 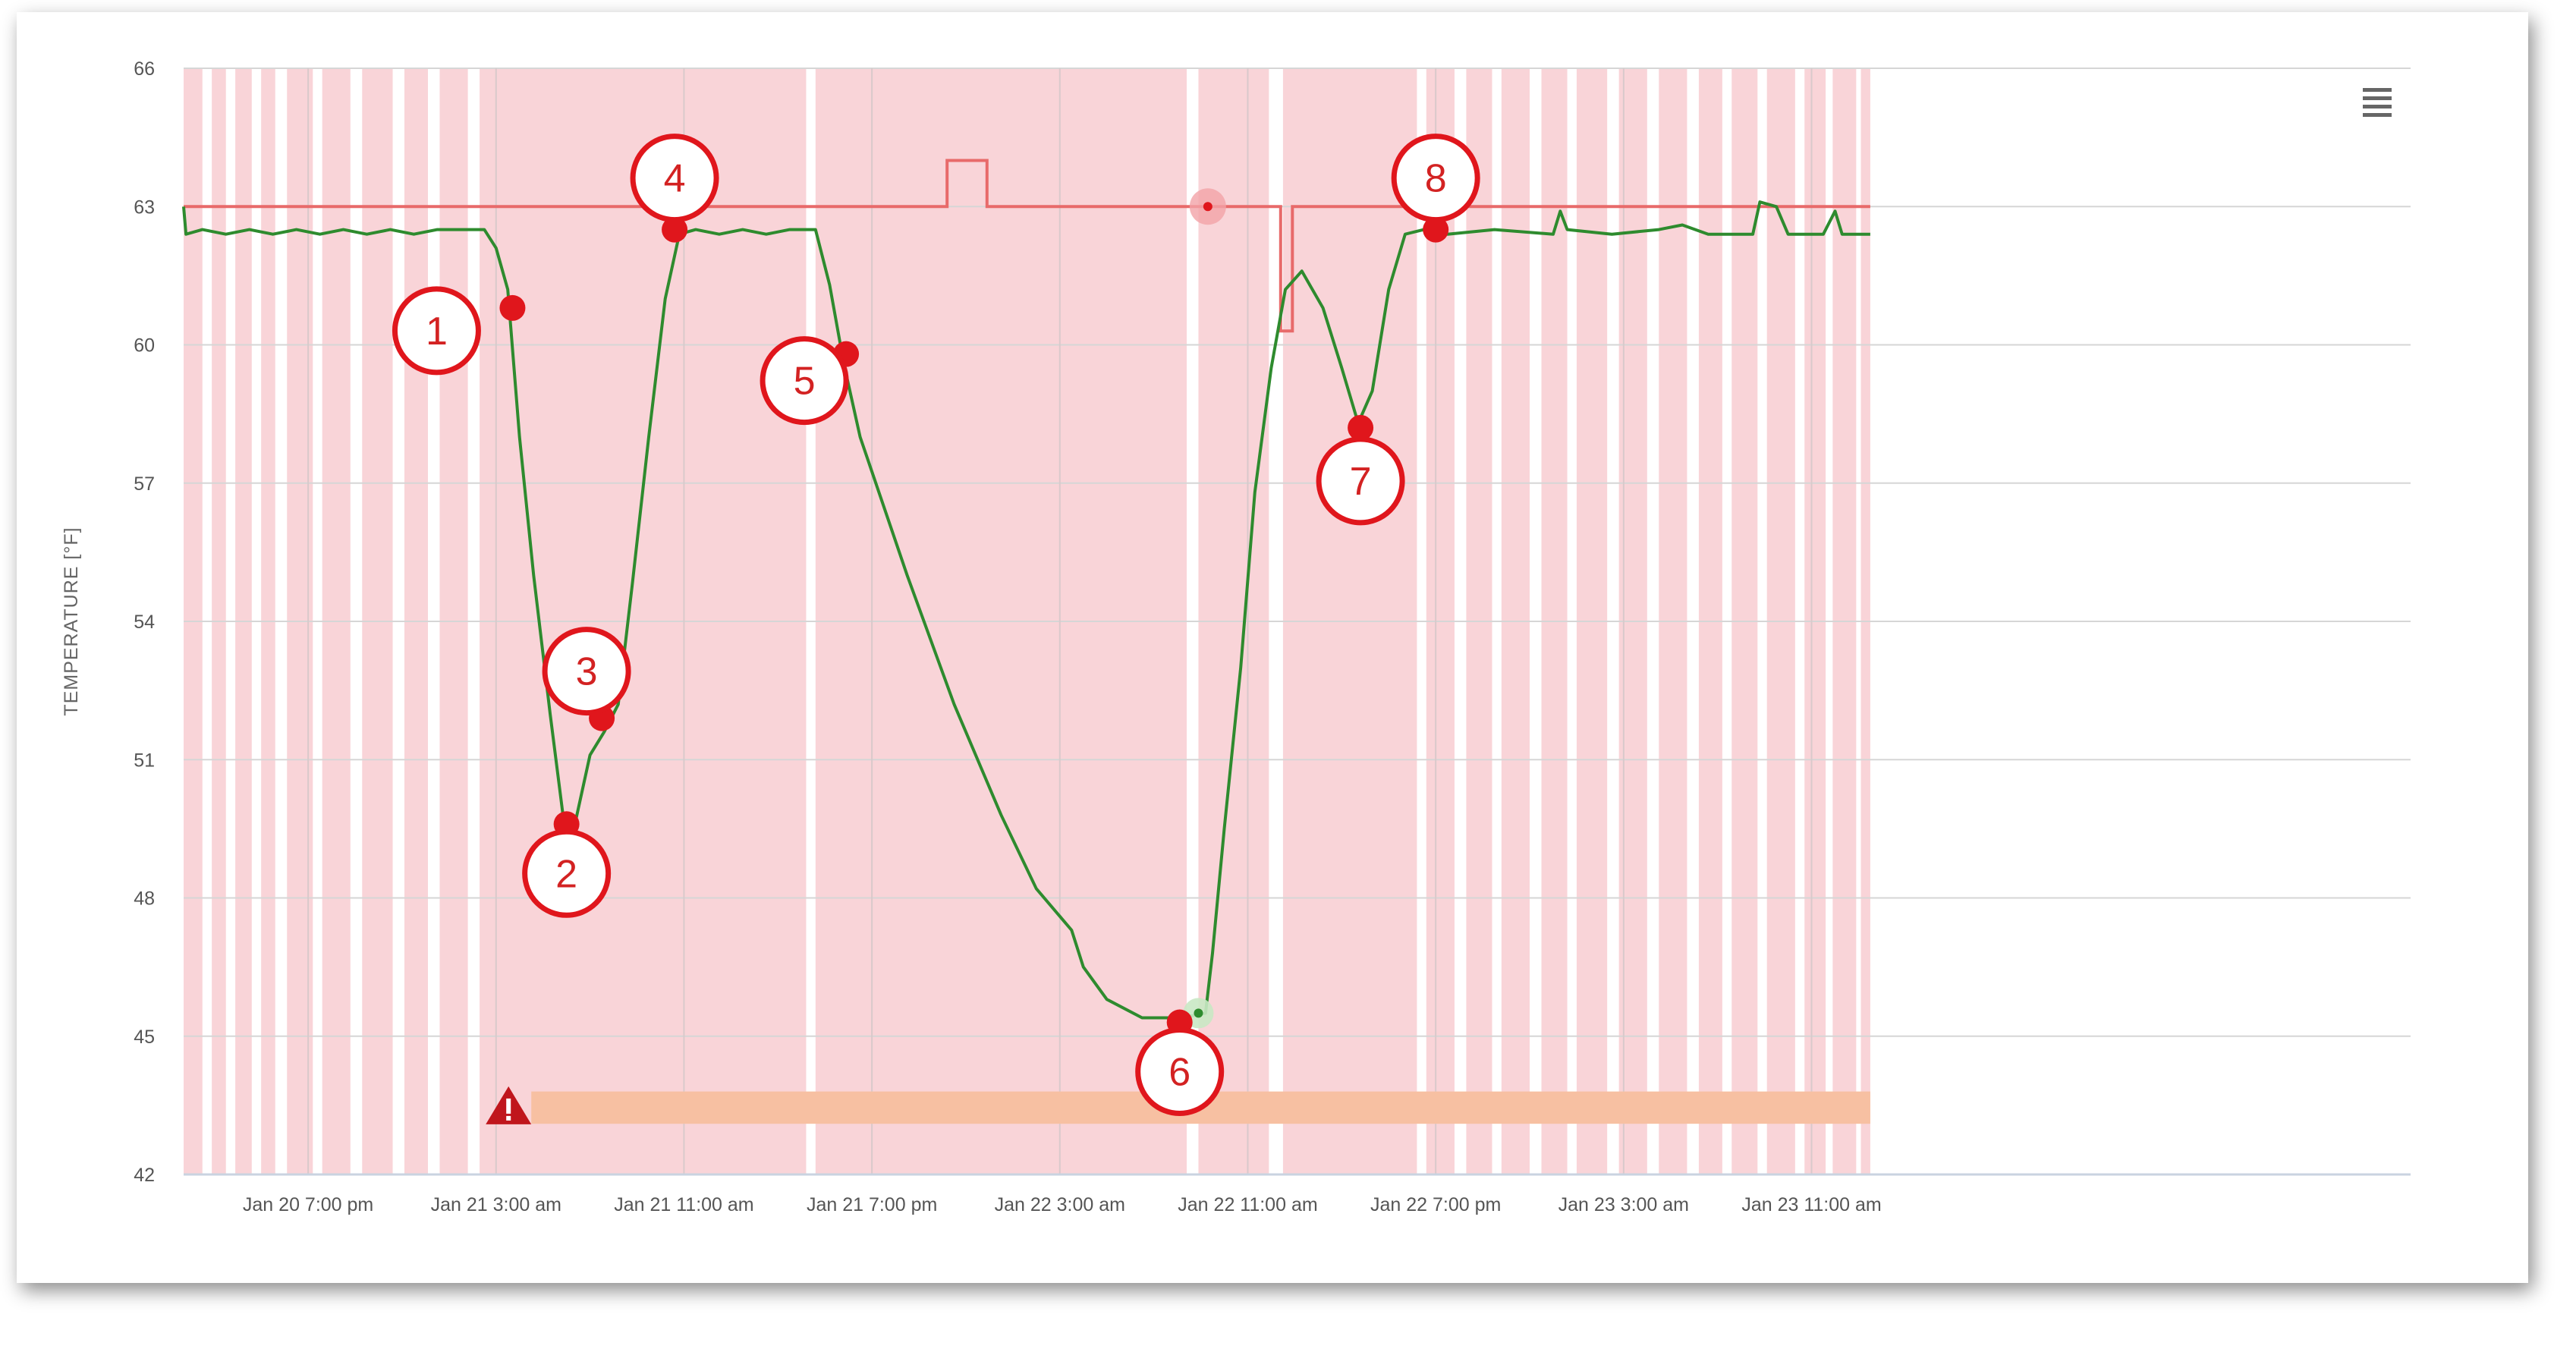 I want to click on marker-label: 7, so click(x=1361, y=482).